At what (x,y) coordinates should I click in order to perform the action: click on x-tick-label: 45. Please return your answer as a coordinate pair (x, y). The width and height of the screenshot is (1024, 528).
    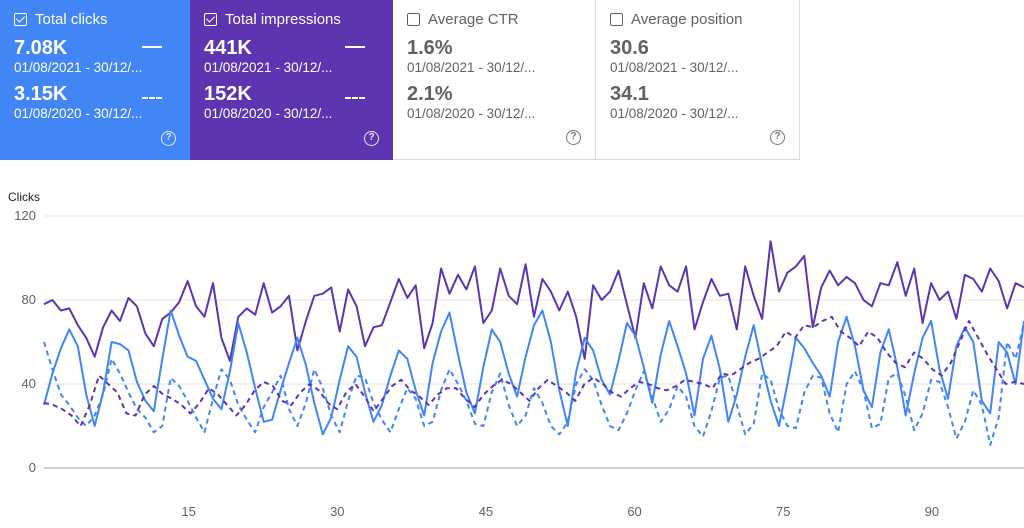
    Looking at the image, I should click on (486, 511).